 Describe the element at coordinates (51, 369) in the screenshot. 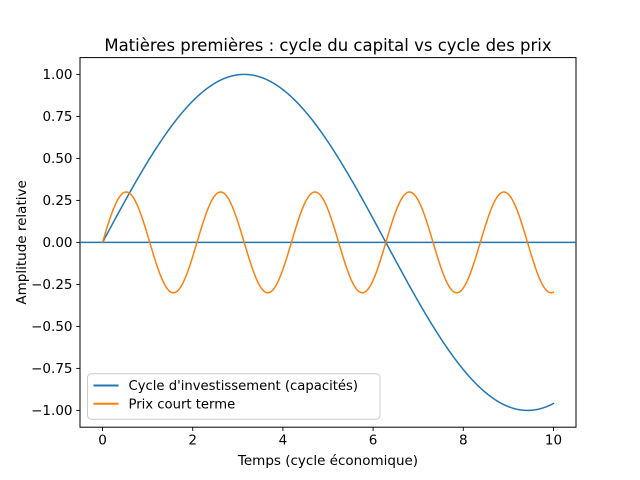

I see `y-tick-label: −0.75` at that location.